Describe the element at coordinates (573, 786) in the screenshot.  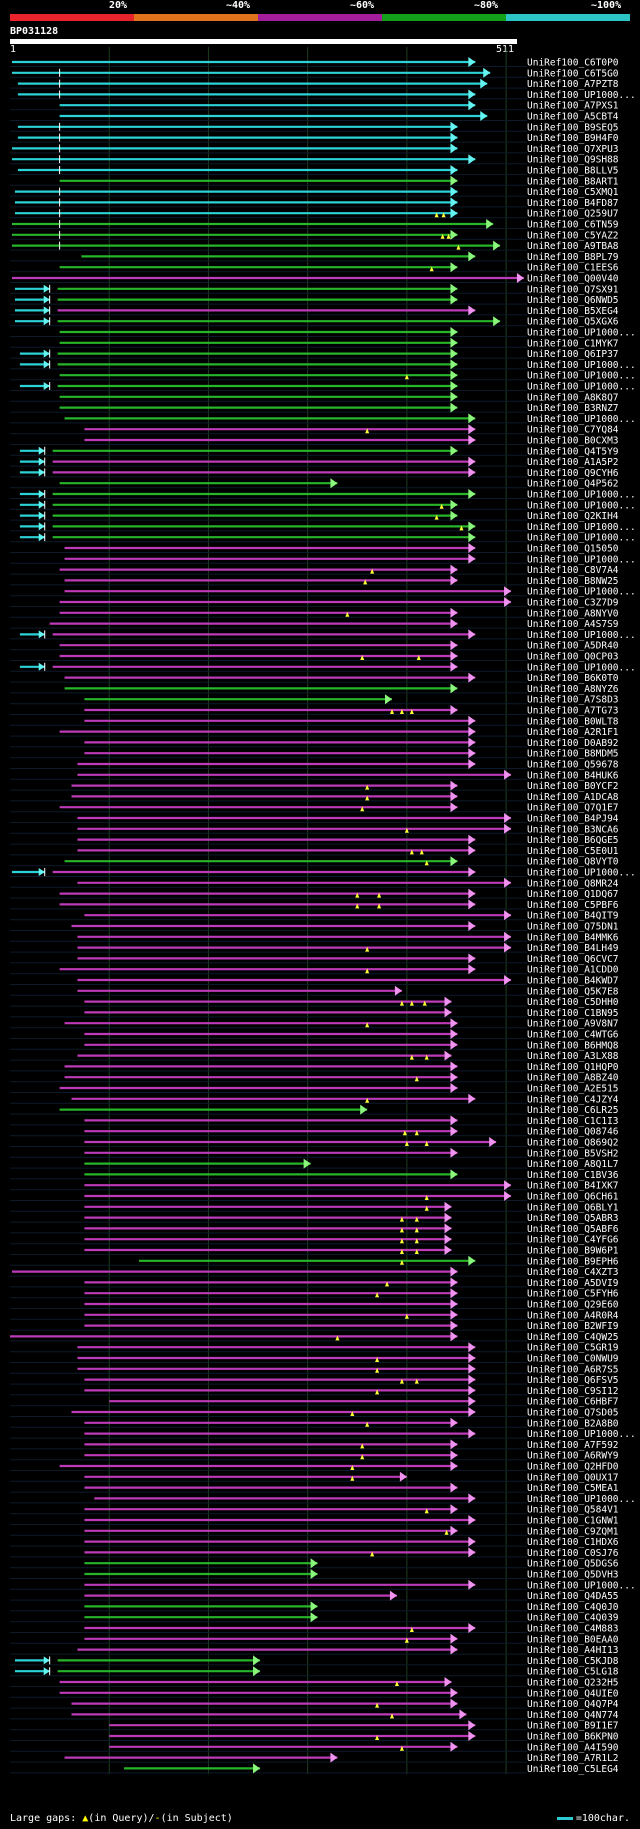
I see `hit-label: UniRef100_B0YCF2` at that location.